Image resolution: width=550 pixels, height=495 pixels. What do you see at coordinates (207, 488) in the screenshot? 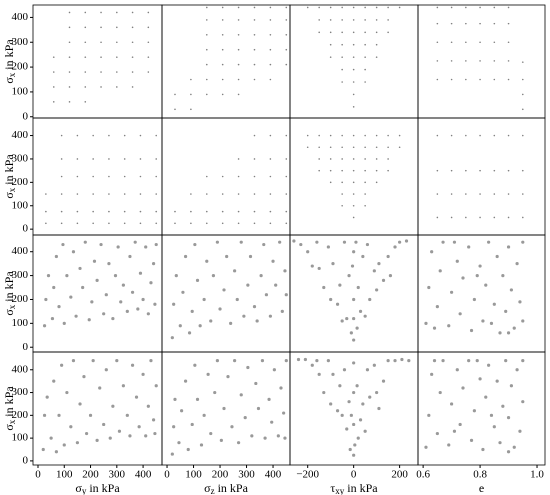
I see `label-symbol: σ` at bounding box center [207, 488].